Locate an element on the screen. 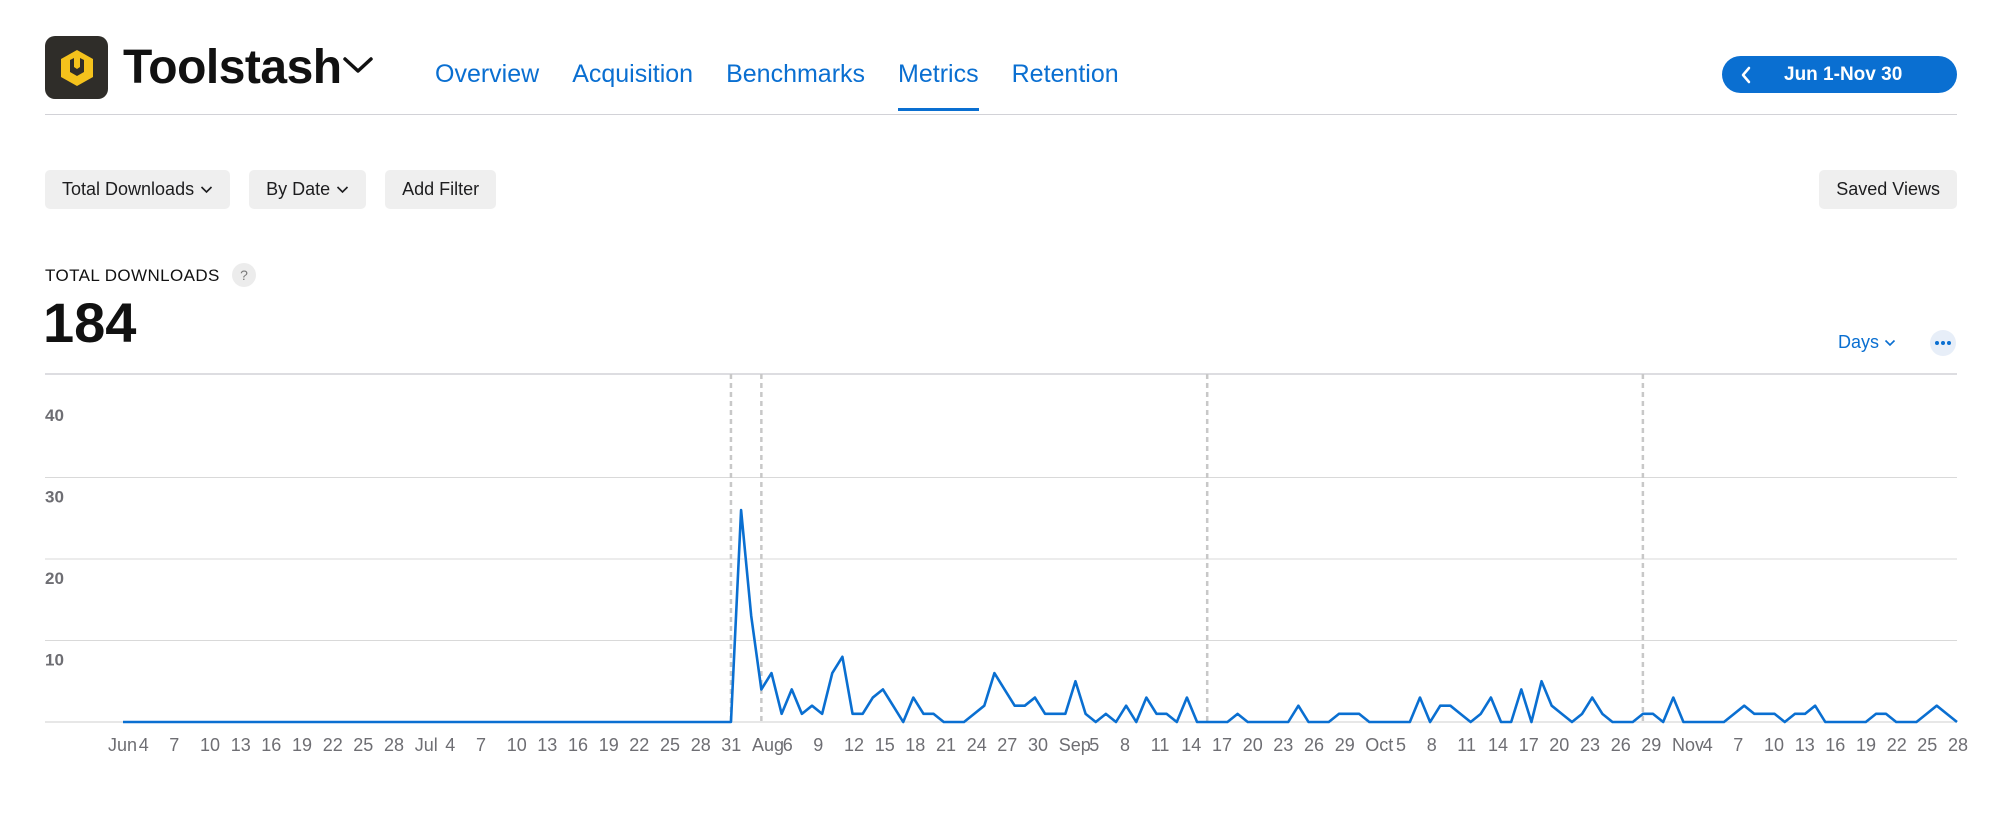  x-tick-label: Jun is located at coordinates (122, 745).